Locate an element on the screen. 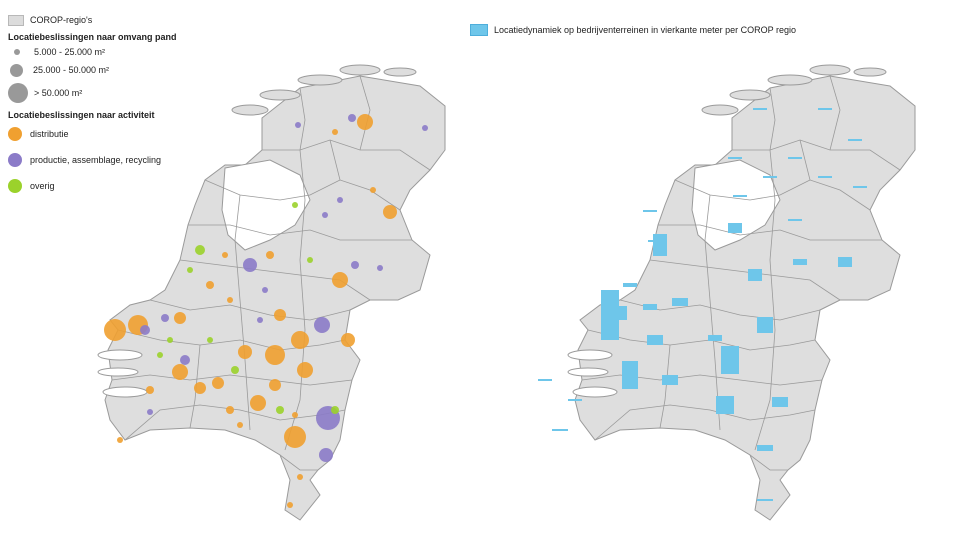 This screenshot has width=960, height=547. left-ijsselmeer is located at coordinates (266, 205).